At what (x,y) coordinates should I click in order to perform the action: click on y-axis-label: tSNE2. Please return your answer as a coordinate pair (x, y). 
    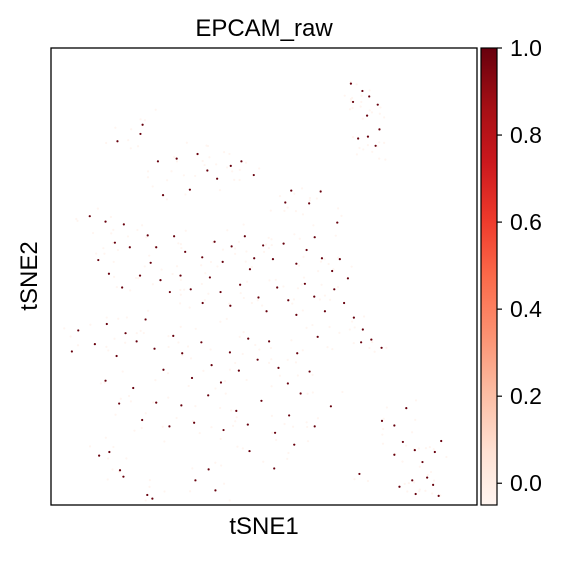
    Looking at the image, I should click on (29, 275).